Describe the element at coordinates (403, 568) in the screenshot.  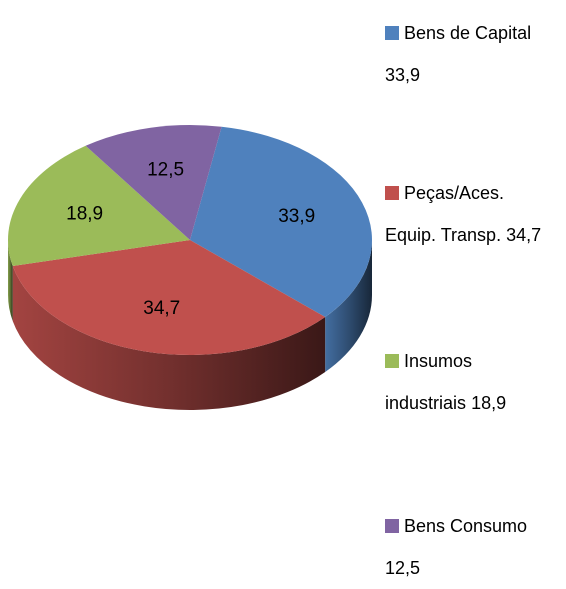
I see `legend-value: 12,5` at that location.